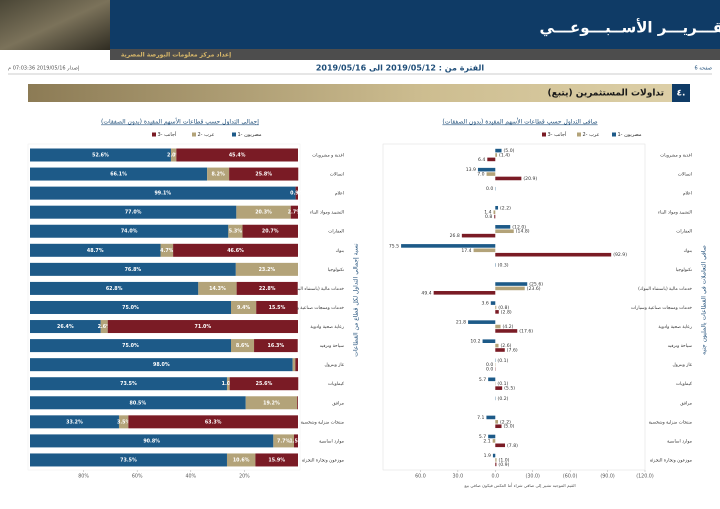  I want to click on data-label: 16.3%, so click(276, 346).